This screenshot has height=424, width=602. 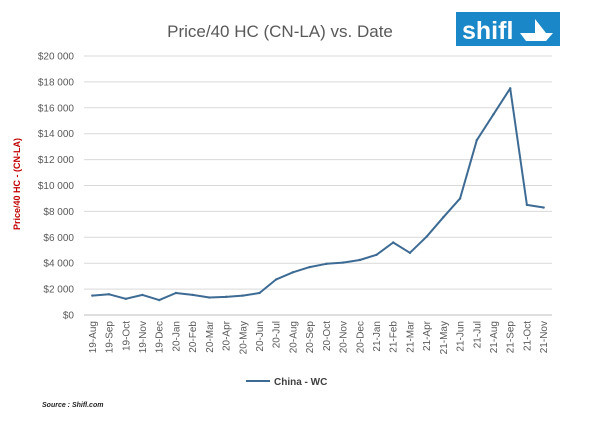 I want to click on x-tick-label: 21-Oct, so click(x=527, y=336).